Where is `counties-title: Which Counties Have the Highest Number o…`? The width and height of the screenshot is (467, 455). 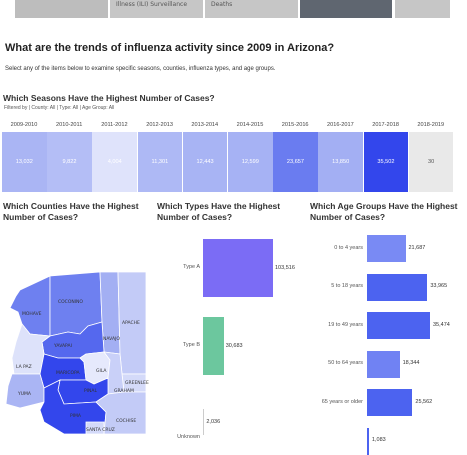
counties-title: Which Counties Have the Highest Number o… is located at coordinates (71, 211).